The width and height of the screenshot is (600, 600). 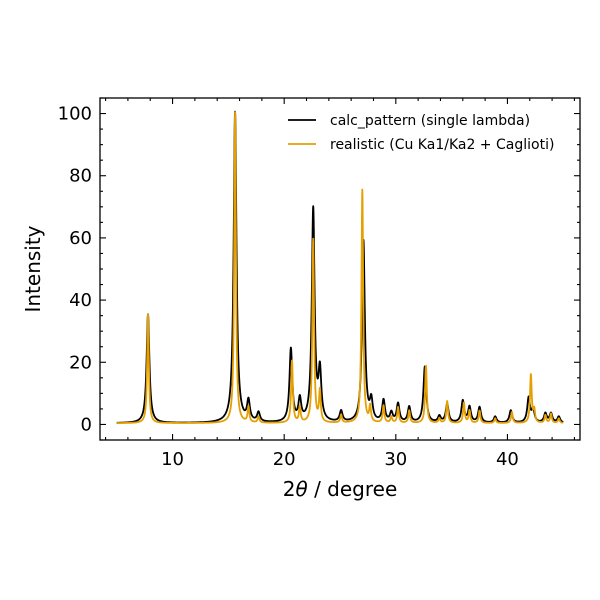 What do you see at coordinates (75, 114) in the screenshot?
I see `y-tick-label: 100` at bounding box center [75, 114].